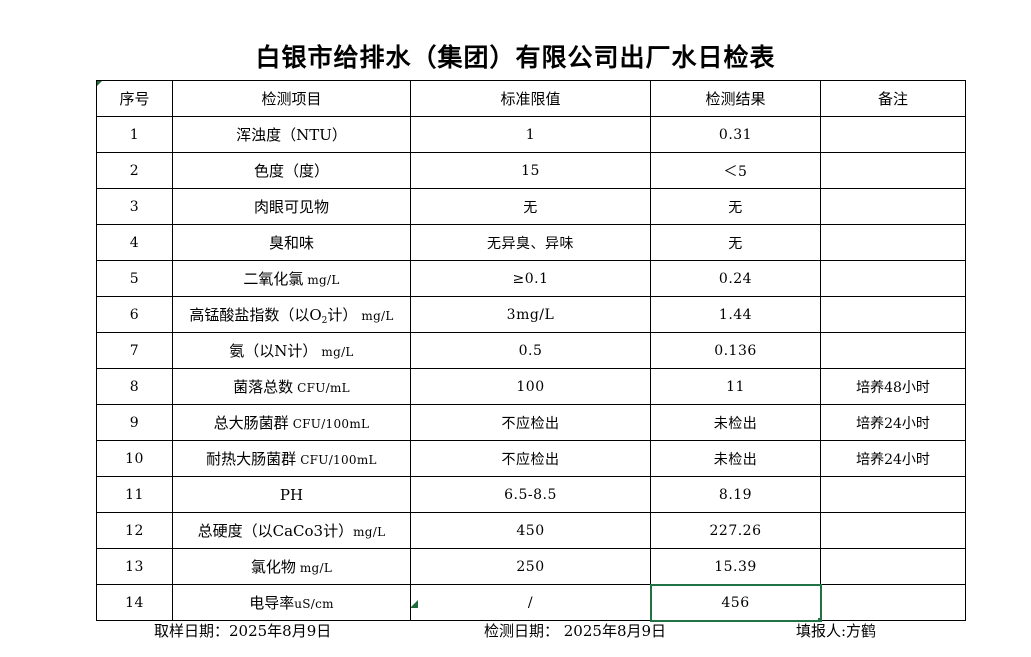  I want to click on table-row: 11 PH 6.5-8.5 8.19, so click(531, 494).